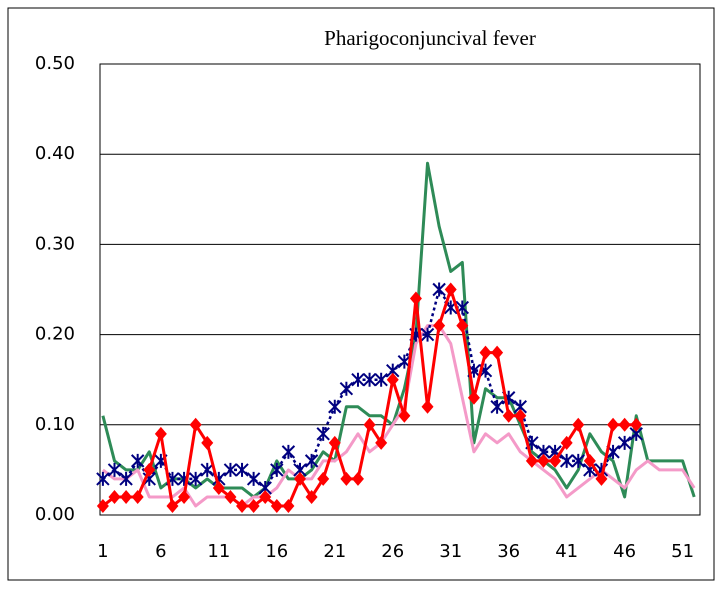 The image size is (723, 593). Describe the element at coordinates (55, 243) in the screenshot. I see `y-tick-label: 0.30` at that location.